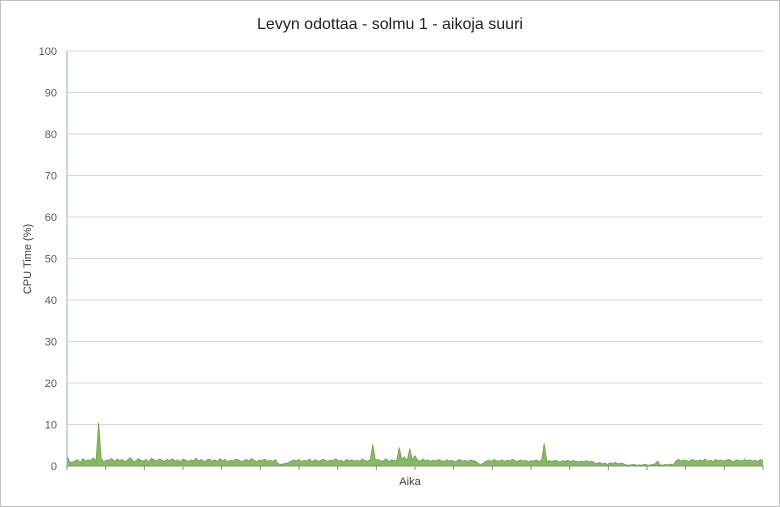 This screenshot has height=507, width=780. I want to click on y-tick-label: 90, so click(51, 94).